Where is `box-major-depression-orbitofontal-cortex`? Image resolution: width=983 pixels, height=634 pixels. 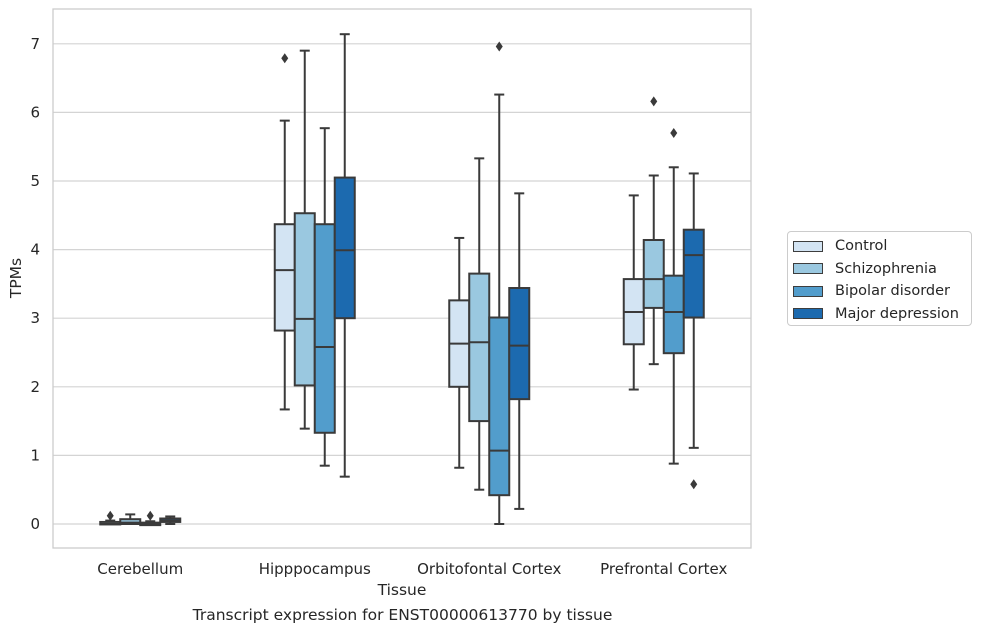 box-major-depression-orbitofontal-cortex is located at coordinates (519, 344).